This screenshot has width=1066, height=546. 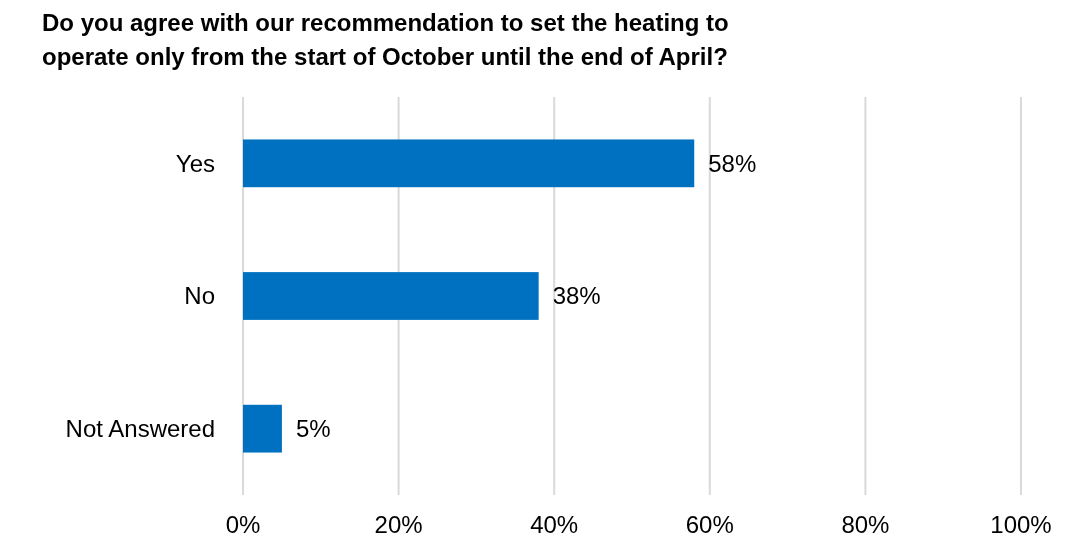 I want to click on x-tick-label: 60%, so click(x=709, y=524).